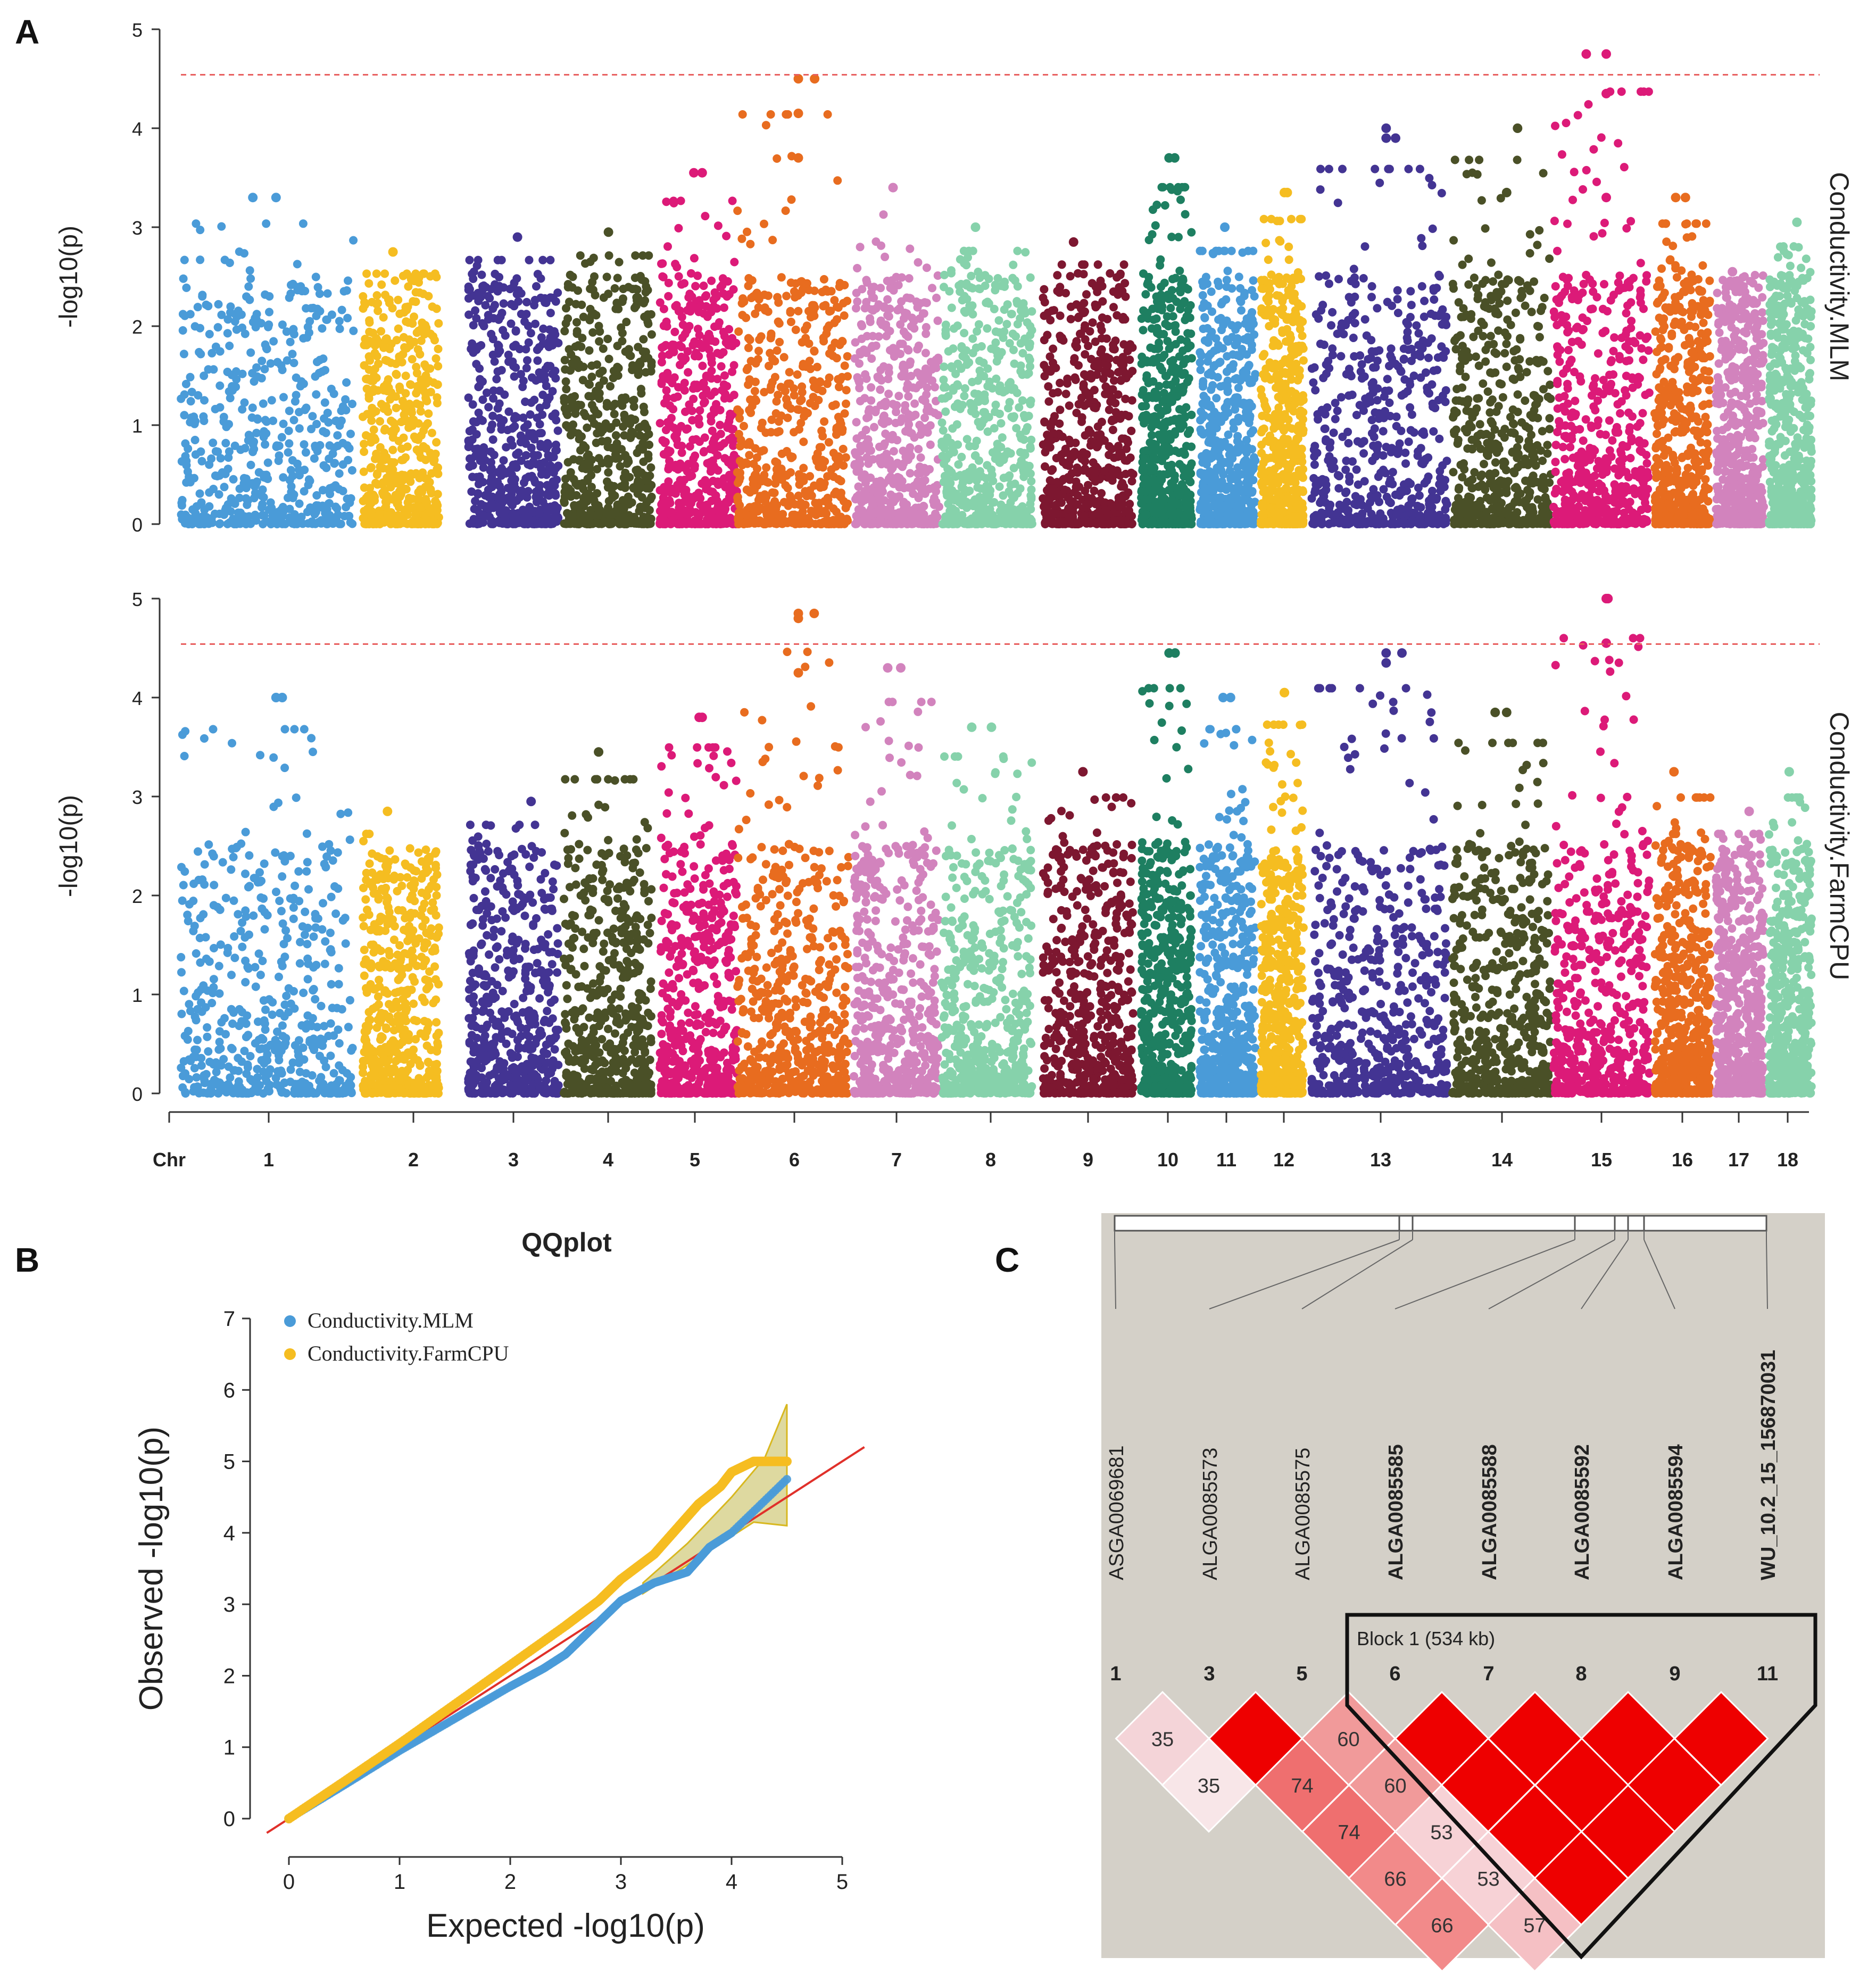 This screenshot has width=1876, height=1974. Describe the element at coordinates (27, 32) in the screenshot. I see `panel-label-a: A` at that location.